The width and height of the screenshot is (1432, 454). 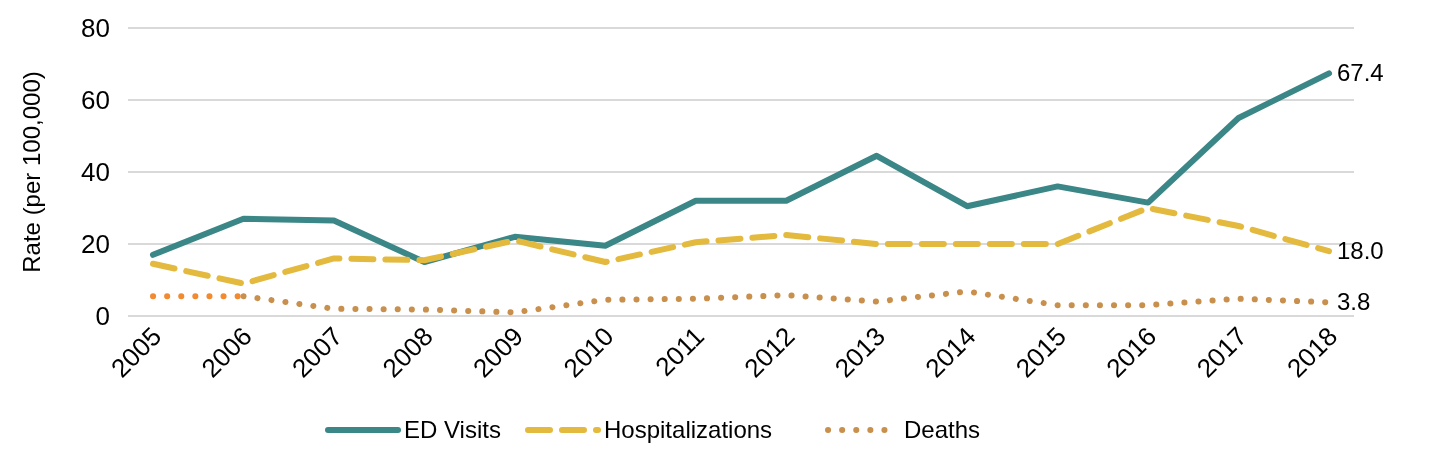 I want to click on y-tick-label: 40, so click(x=95, y=172).